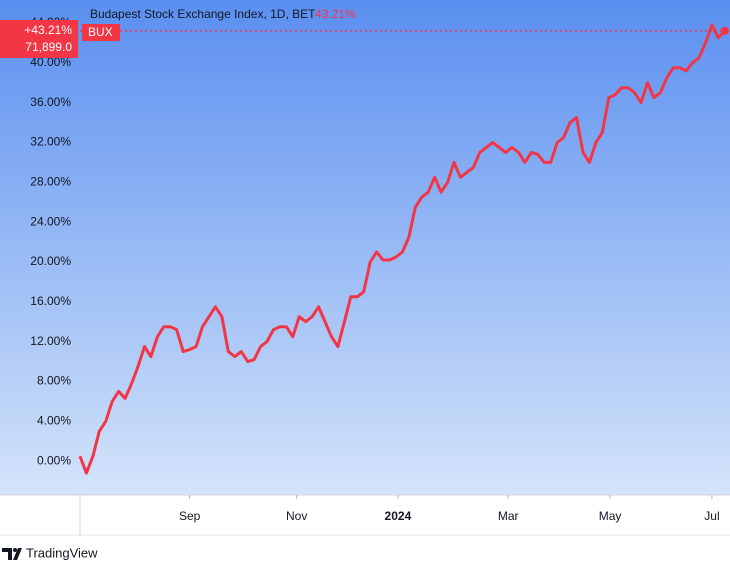  What do you see at coordinates (296, 516) in the screenshot?
I see `x-tick-label: Nov` at bounding box center [296, 516].